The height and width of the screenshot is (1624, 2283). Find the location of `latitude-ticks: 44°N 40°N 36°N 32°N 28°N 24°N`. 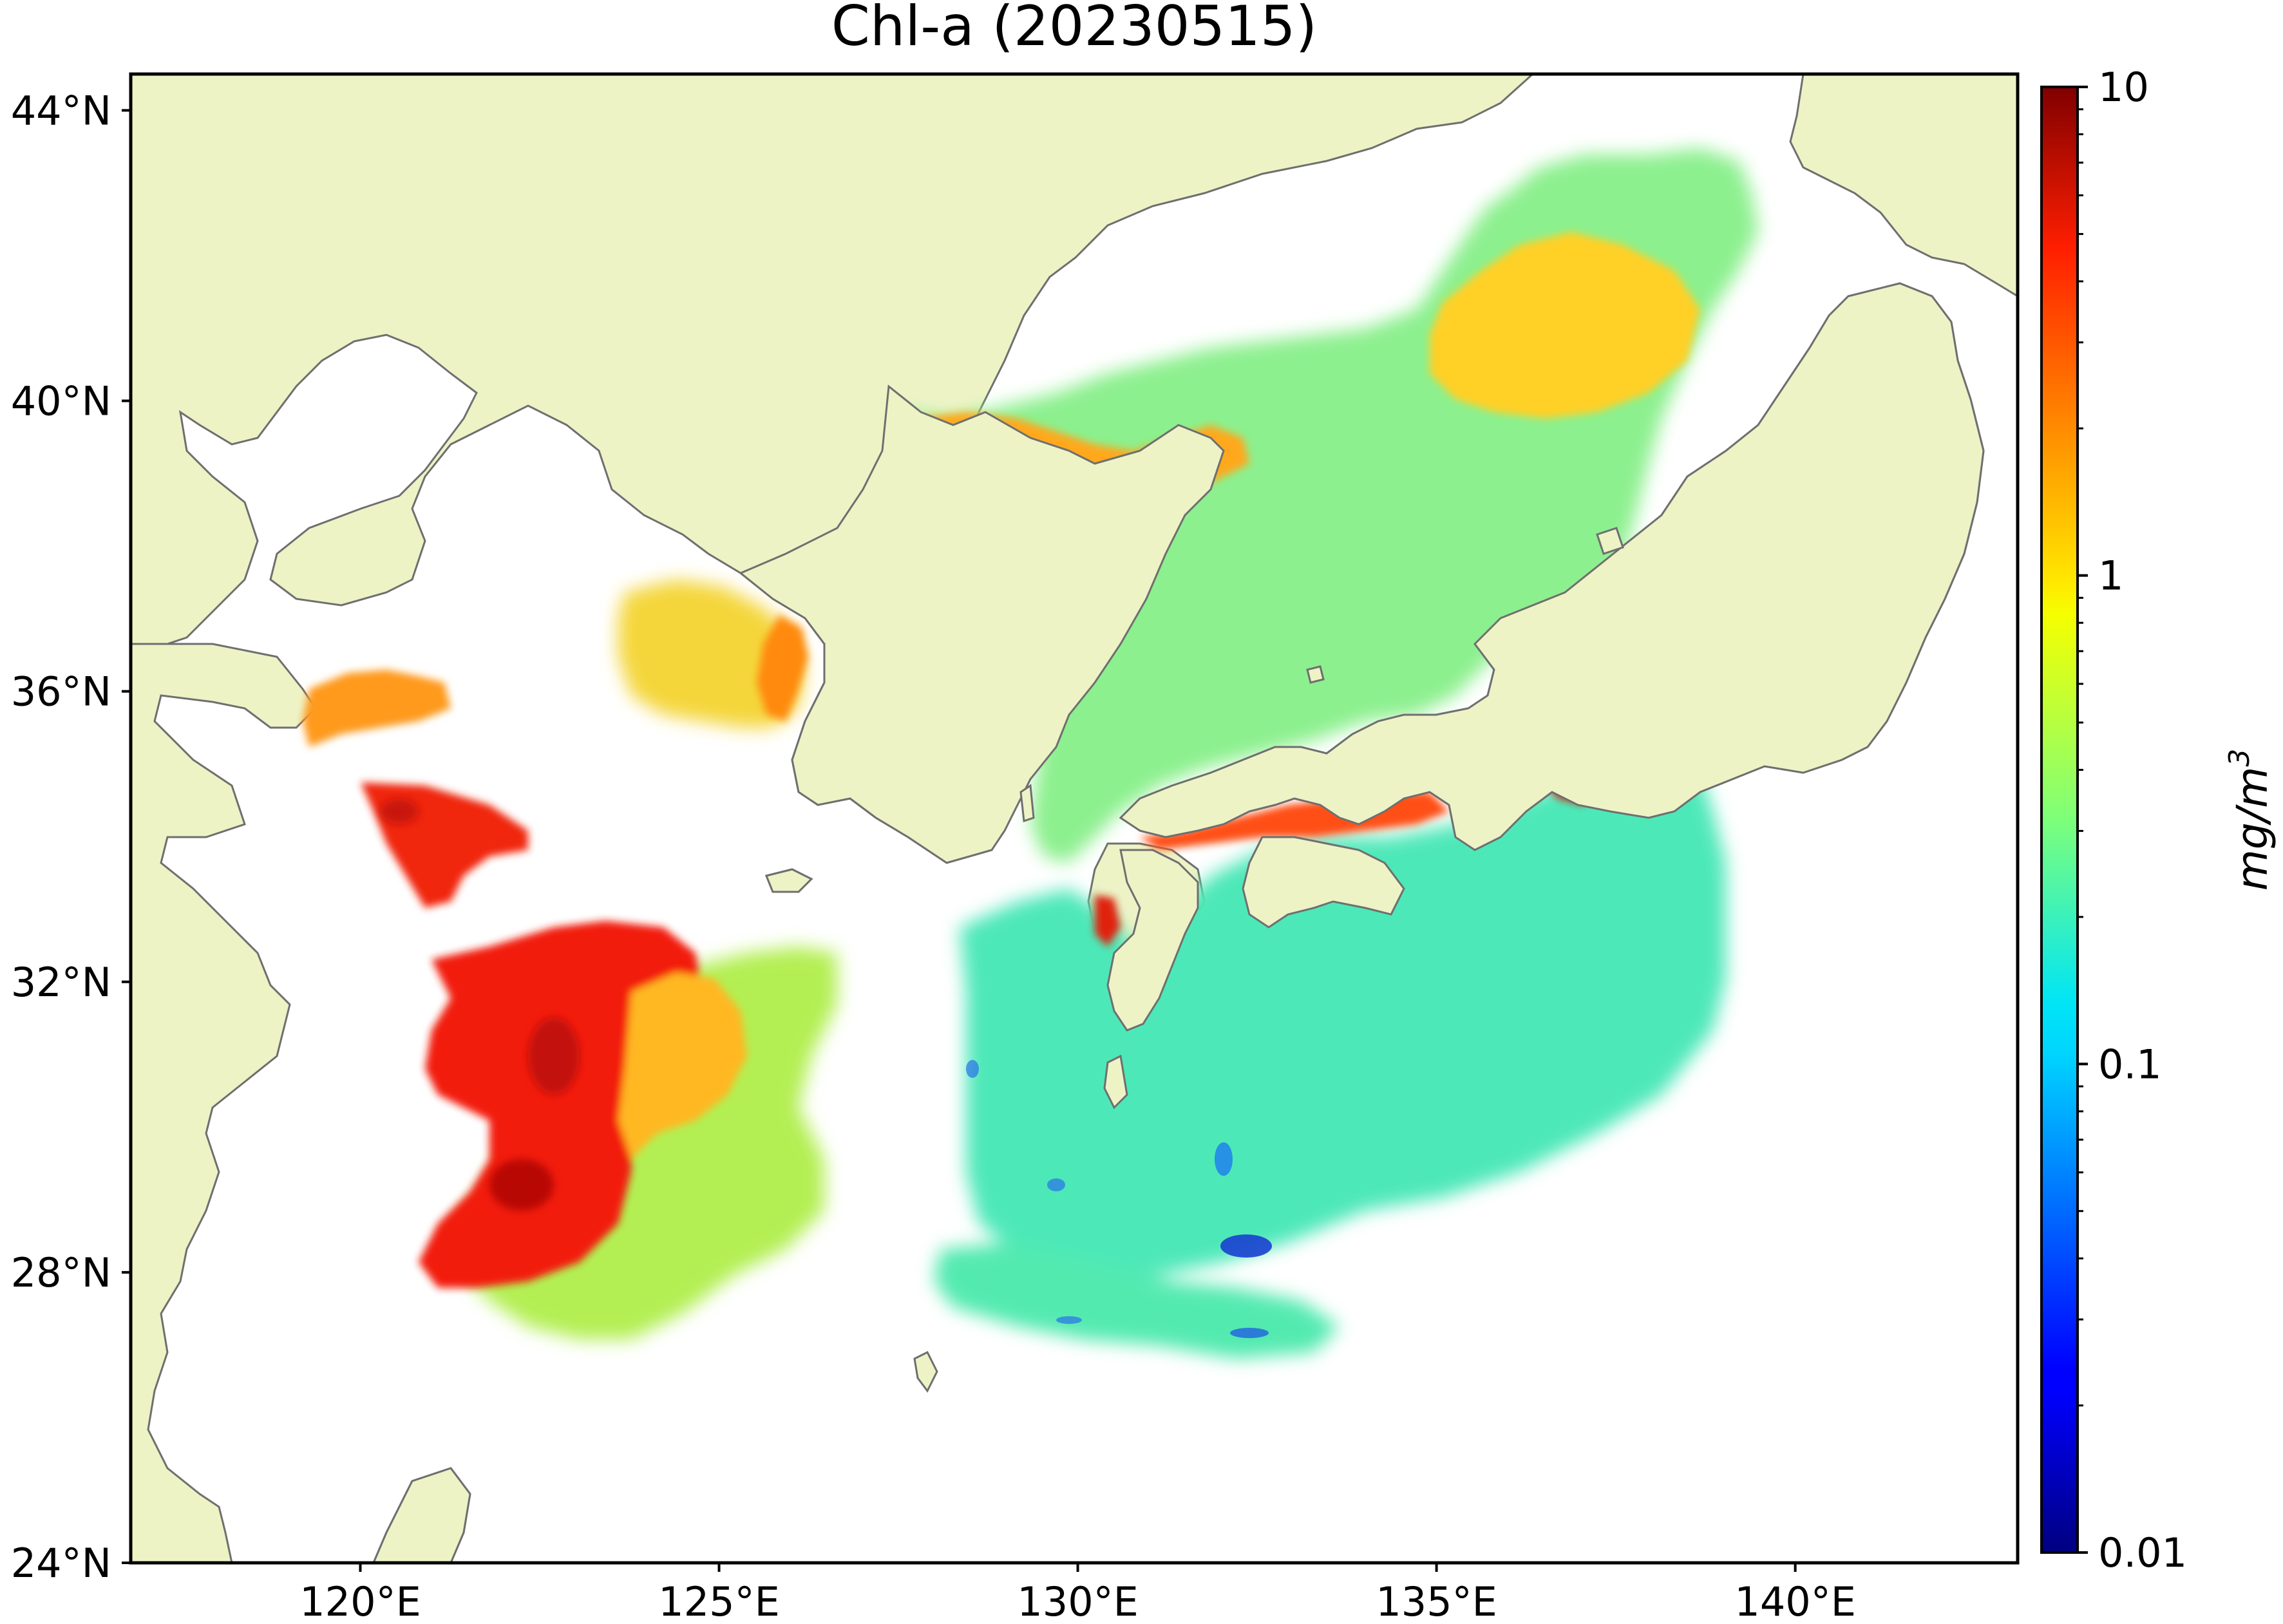

latitude-ticks: 44°N 40°N 36°N 32°N 28°N 24°N is located at coordinates (71, 837).